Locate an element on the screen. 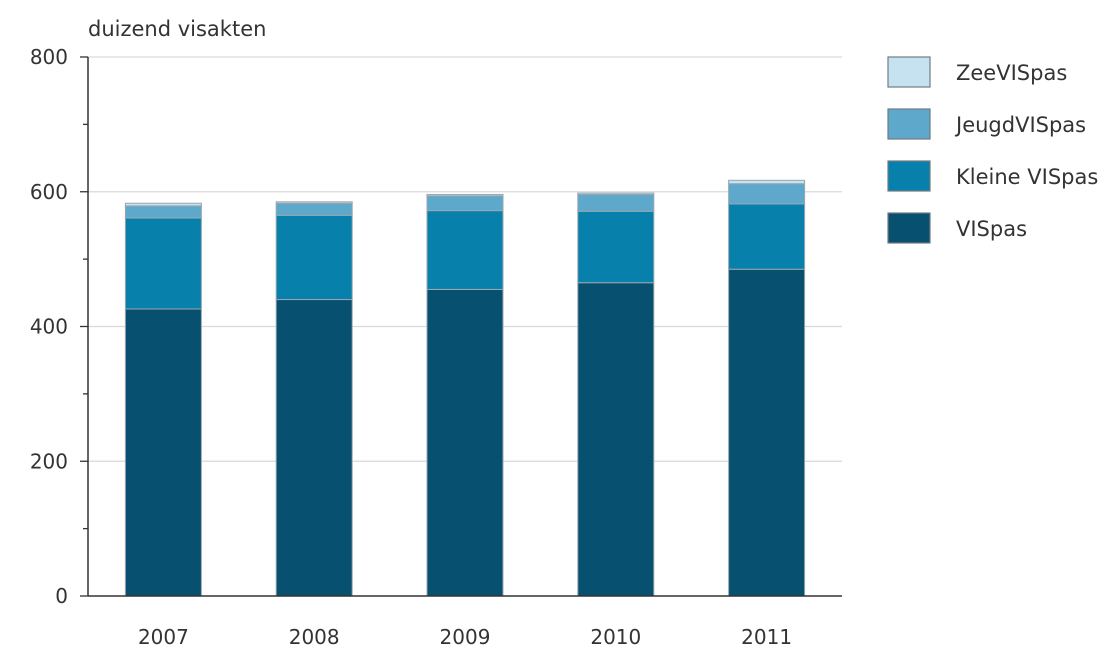 This screenshot has width=1120, height=648. x-tick-label-2011: 2011 is located at coordinates (766, 636).